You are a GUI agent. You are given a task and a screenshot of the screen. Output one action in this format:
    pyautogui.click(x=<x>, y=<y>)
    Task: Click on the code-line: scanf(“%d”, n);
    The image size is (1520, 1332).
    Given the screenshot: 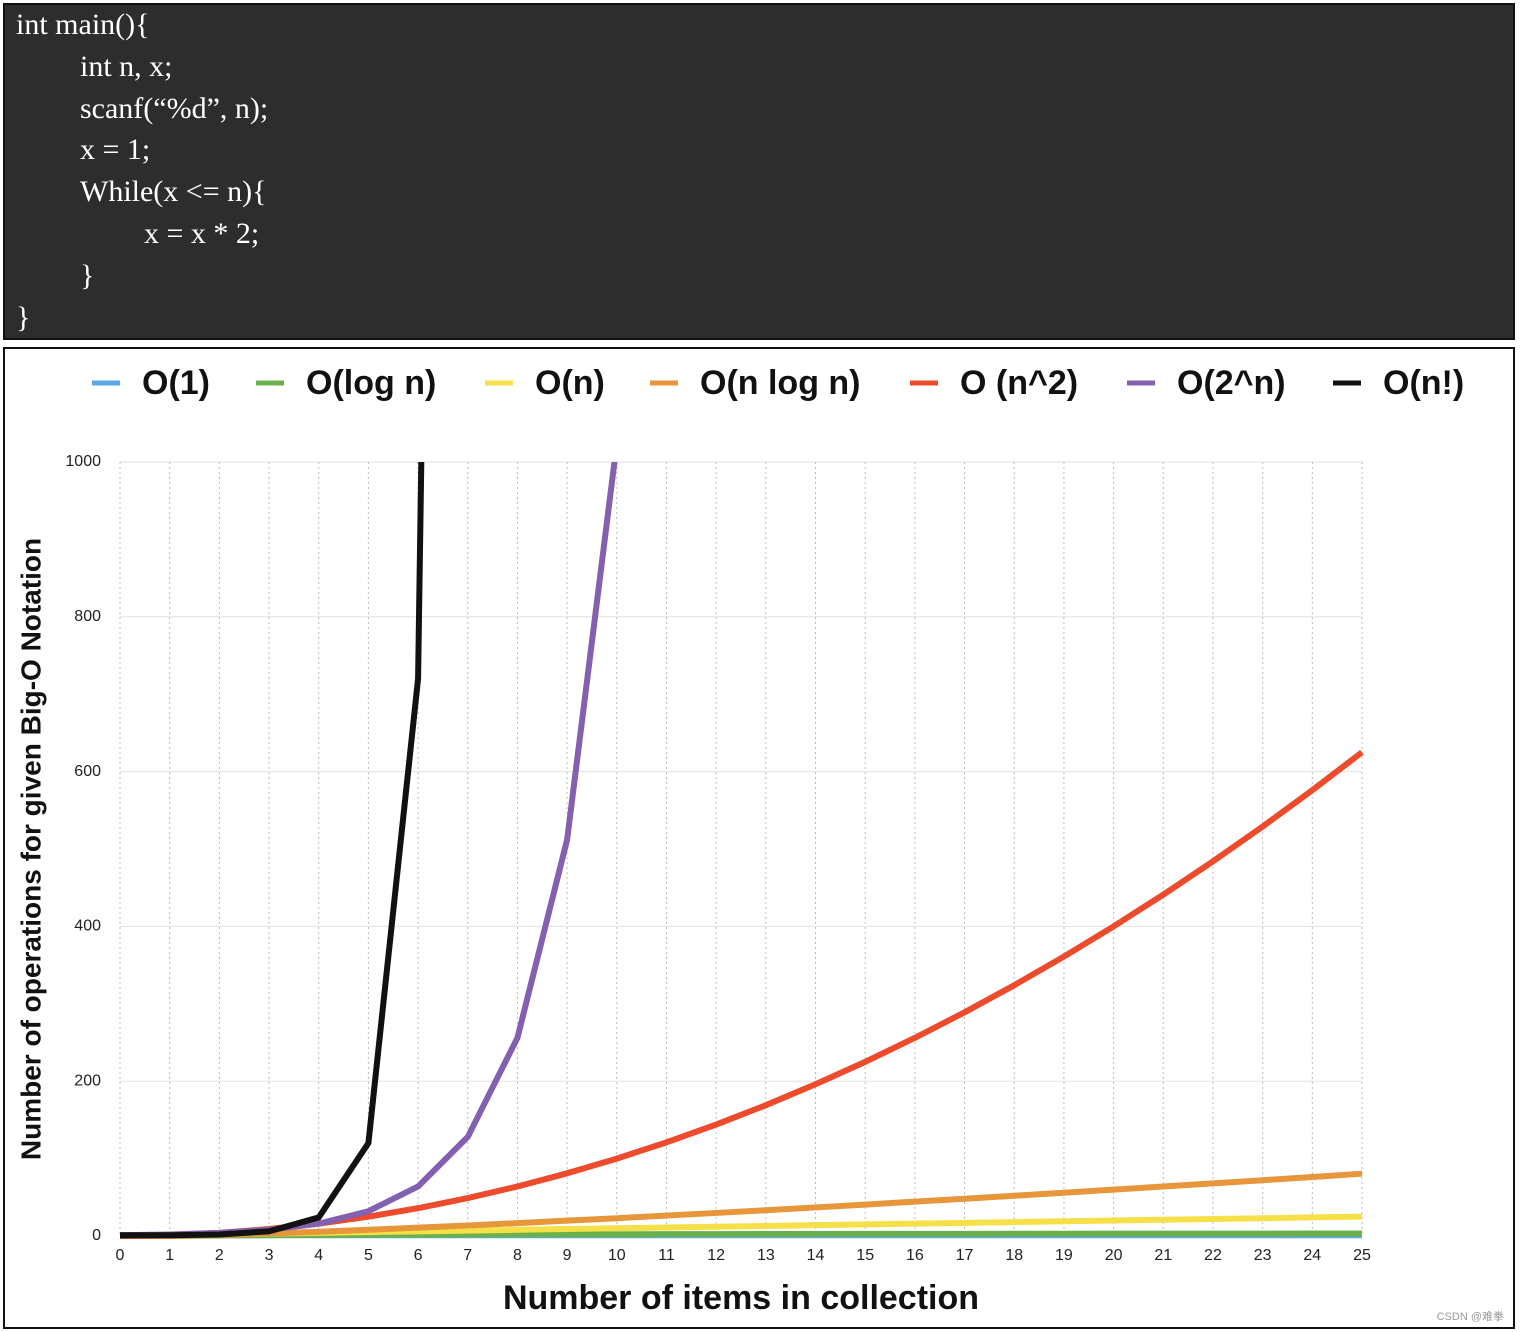 What is the action you would take?
    pyautogui.click(x=174, y=108)
    